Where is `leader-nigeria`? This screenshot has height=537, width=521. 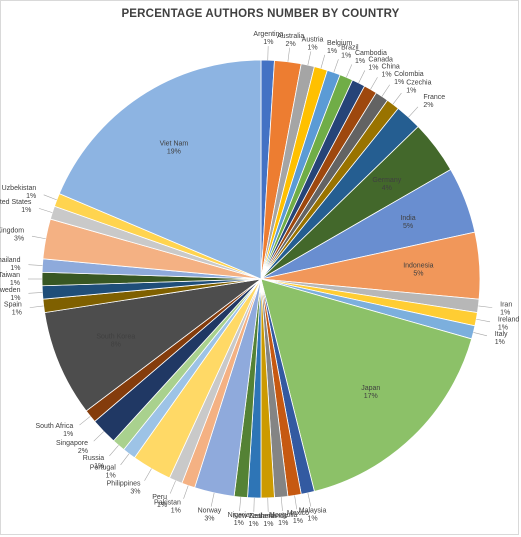 leader-nigeria is located at coordinates (240, 504).